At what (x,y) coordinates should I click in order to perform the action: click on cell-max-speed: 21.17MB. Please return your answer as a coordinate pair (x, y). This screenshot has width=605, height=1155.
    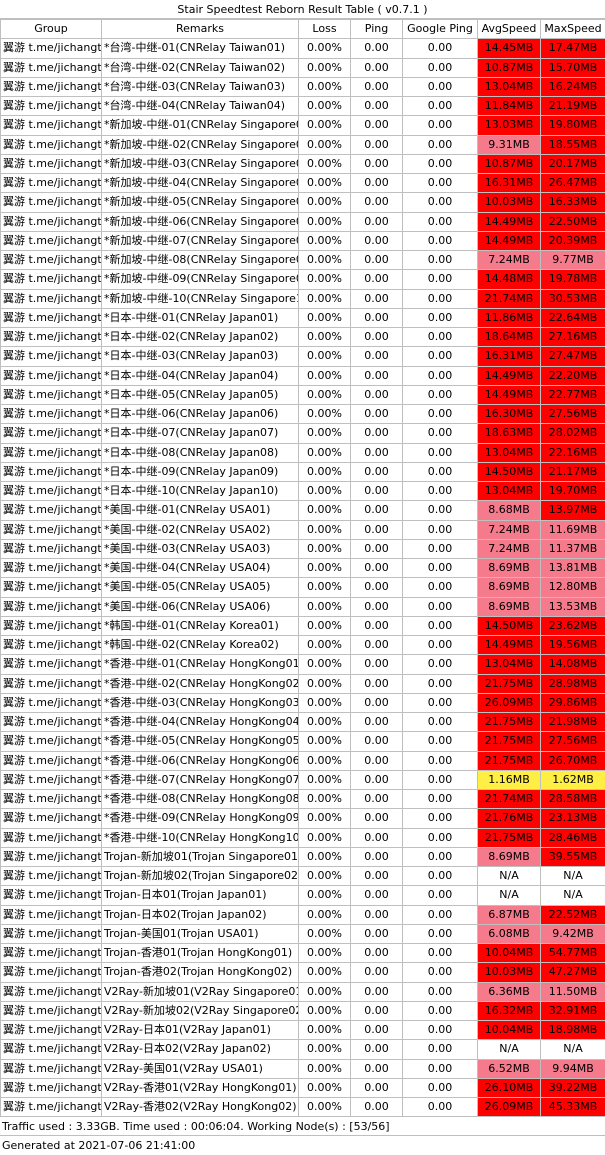
    Looking at the image, I should click on (573, 471).